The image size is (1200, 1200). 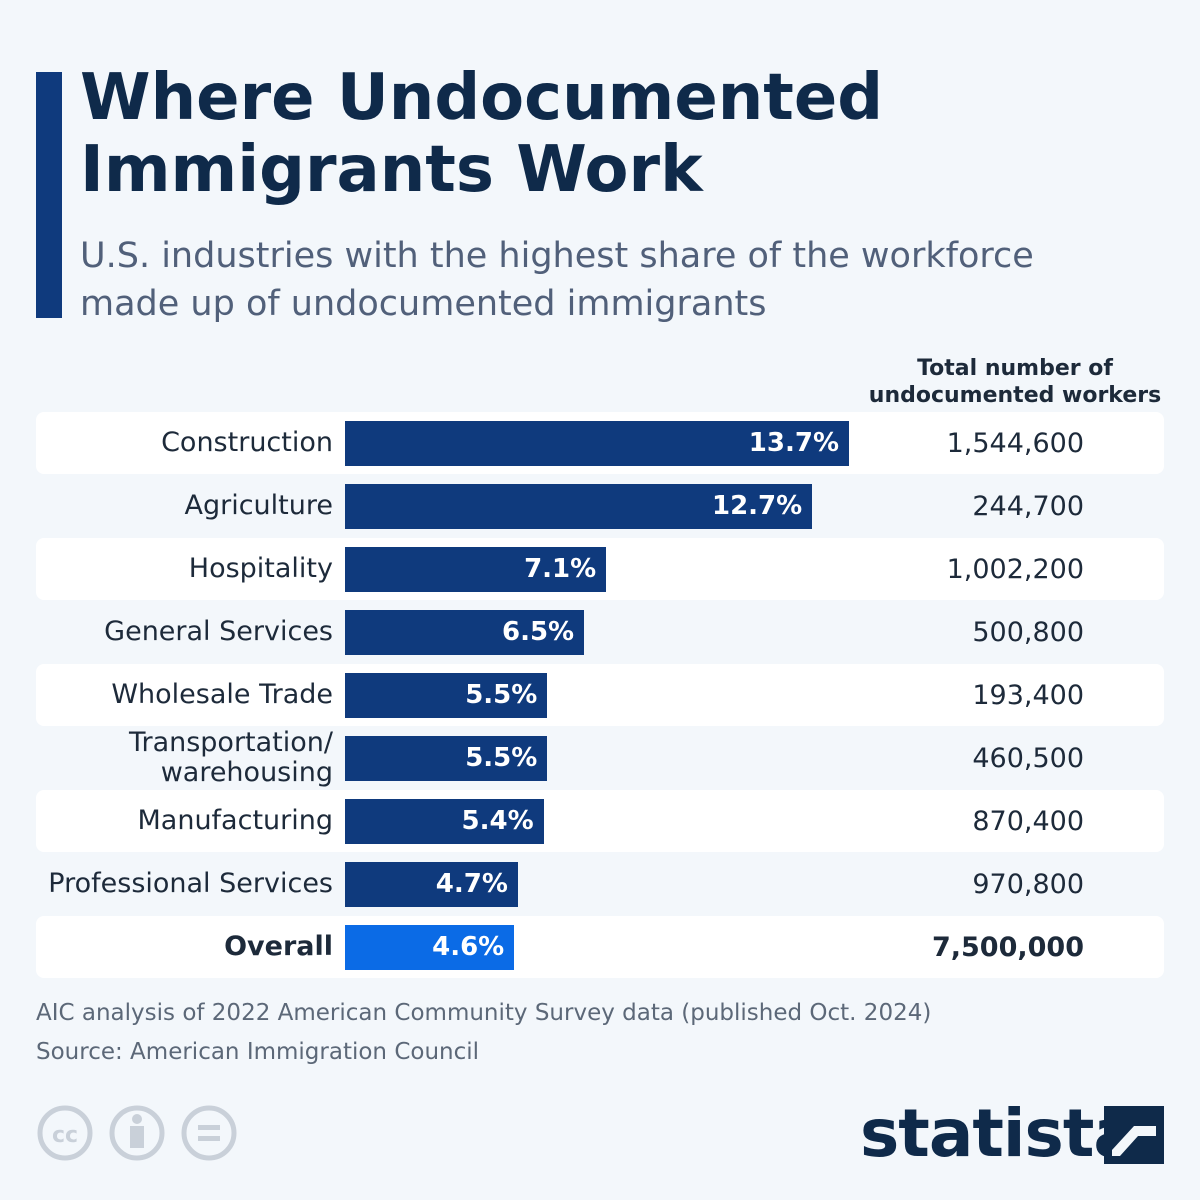 I want to click on total-value: 193,400, so click(x=1028, y=695).